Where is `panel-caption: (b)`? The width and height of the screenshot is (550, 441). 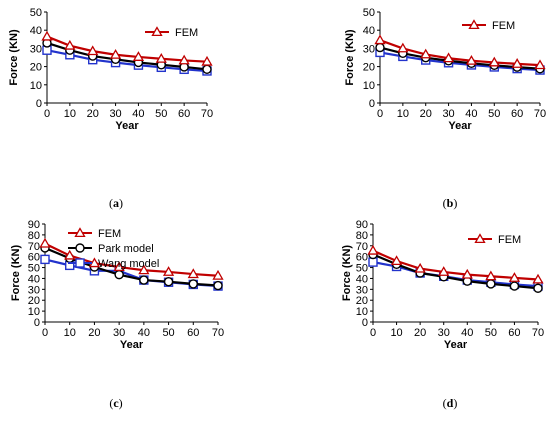 panel-caption: (b) is located at coordinates (450, 203).